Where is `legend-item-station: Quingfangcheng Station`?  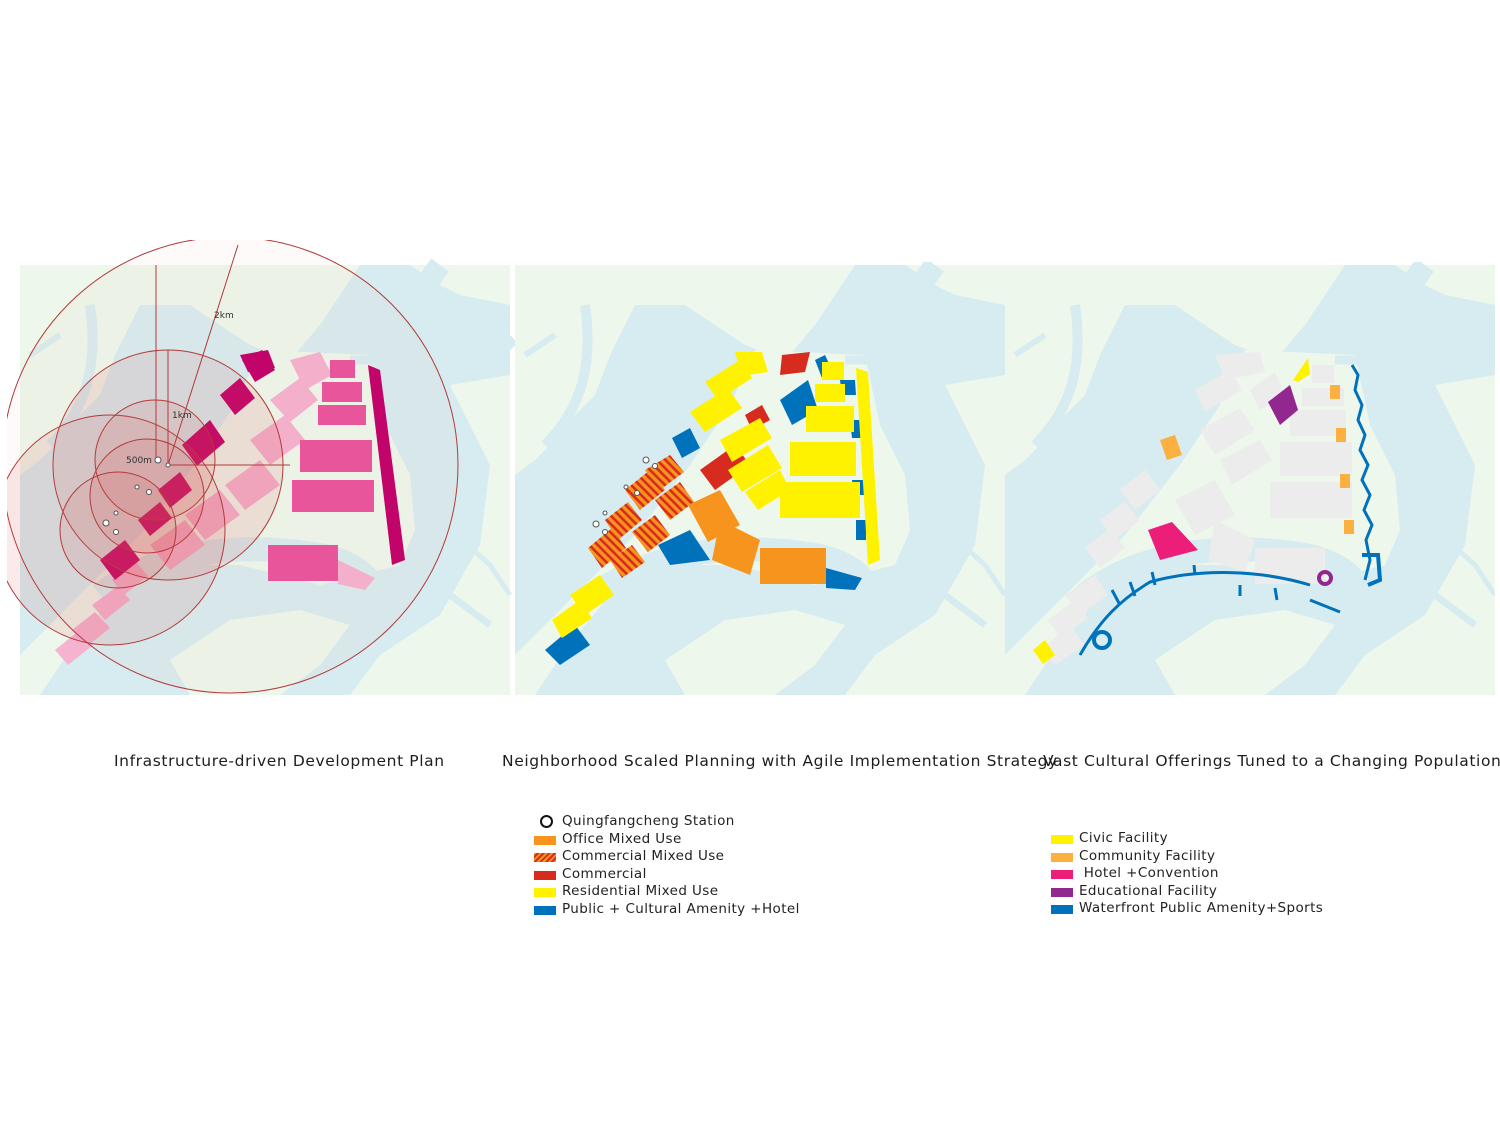
legend-item-station: Quingfangcheng Station is located at coordinates (667, 822).